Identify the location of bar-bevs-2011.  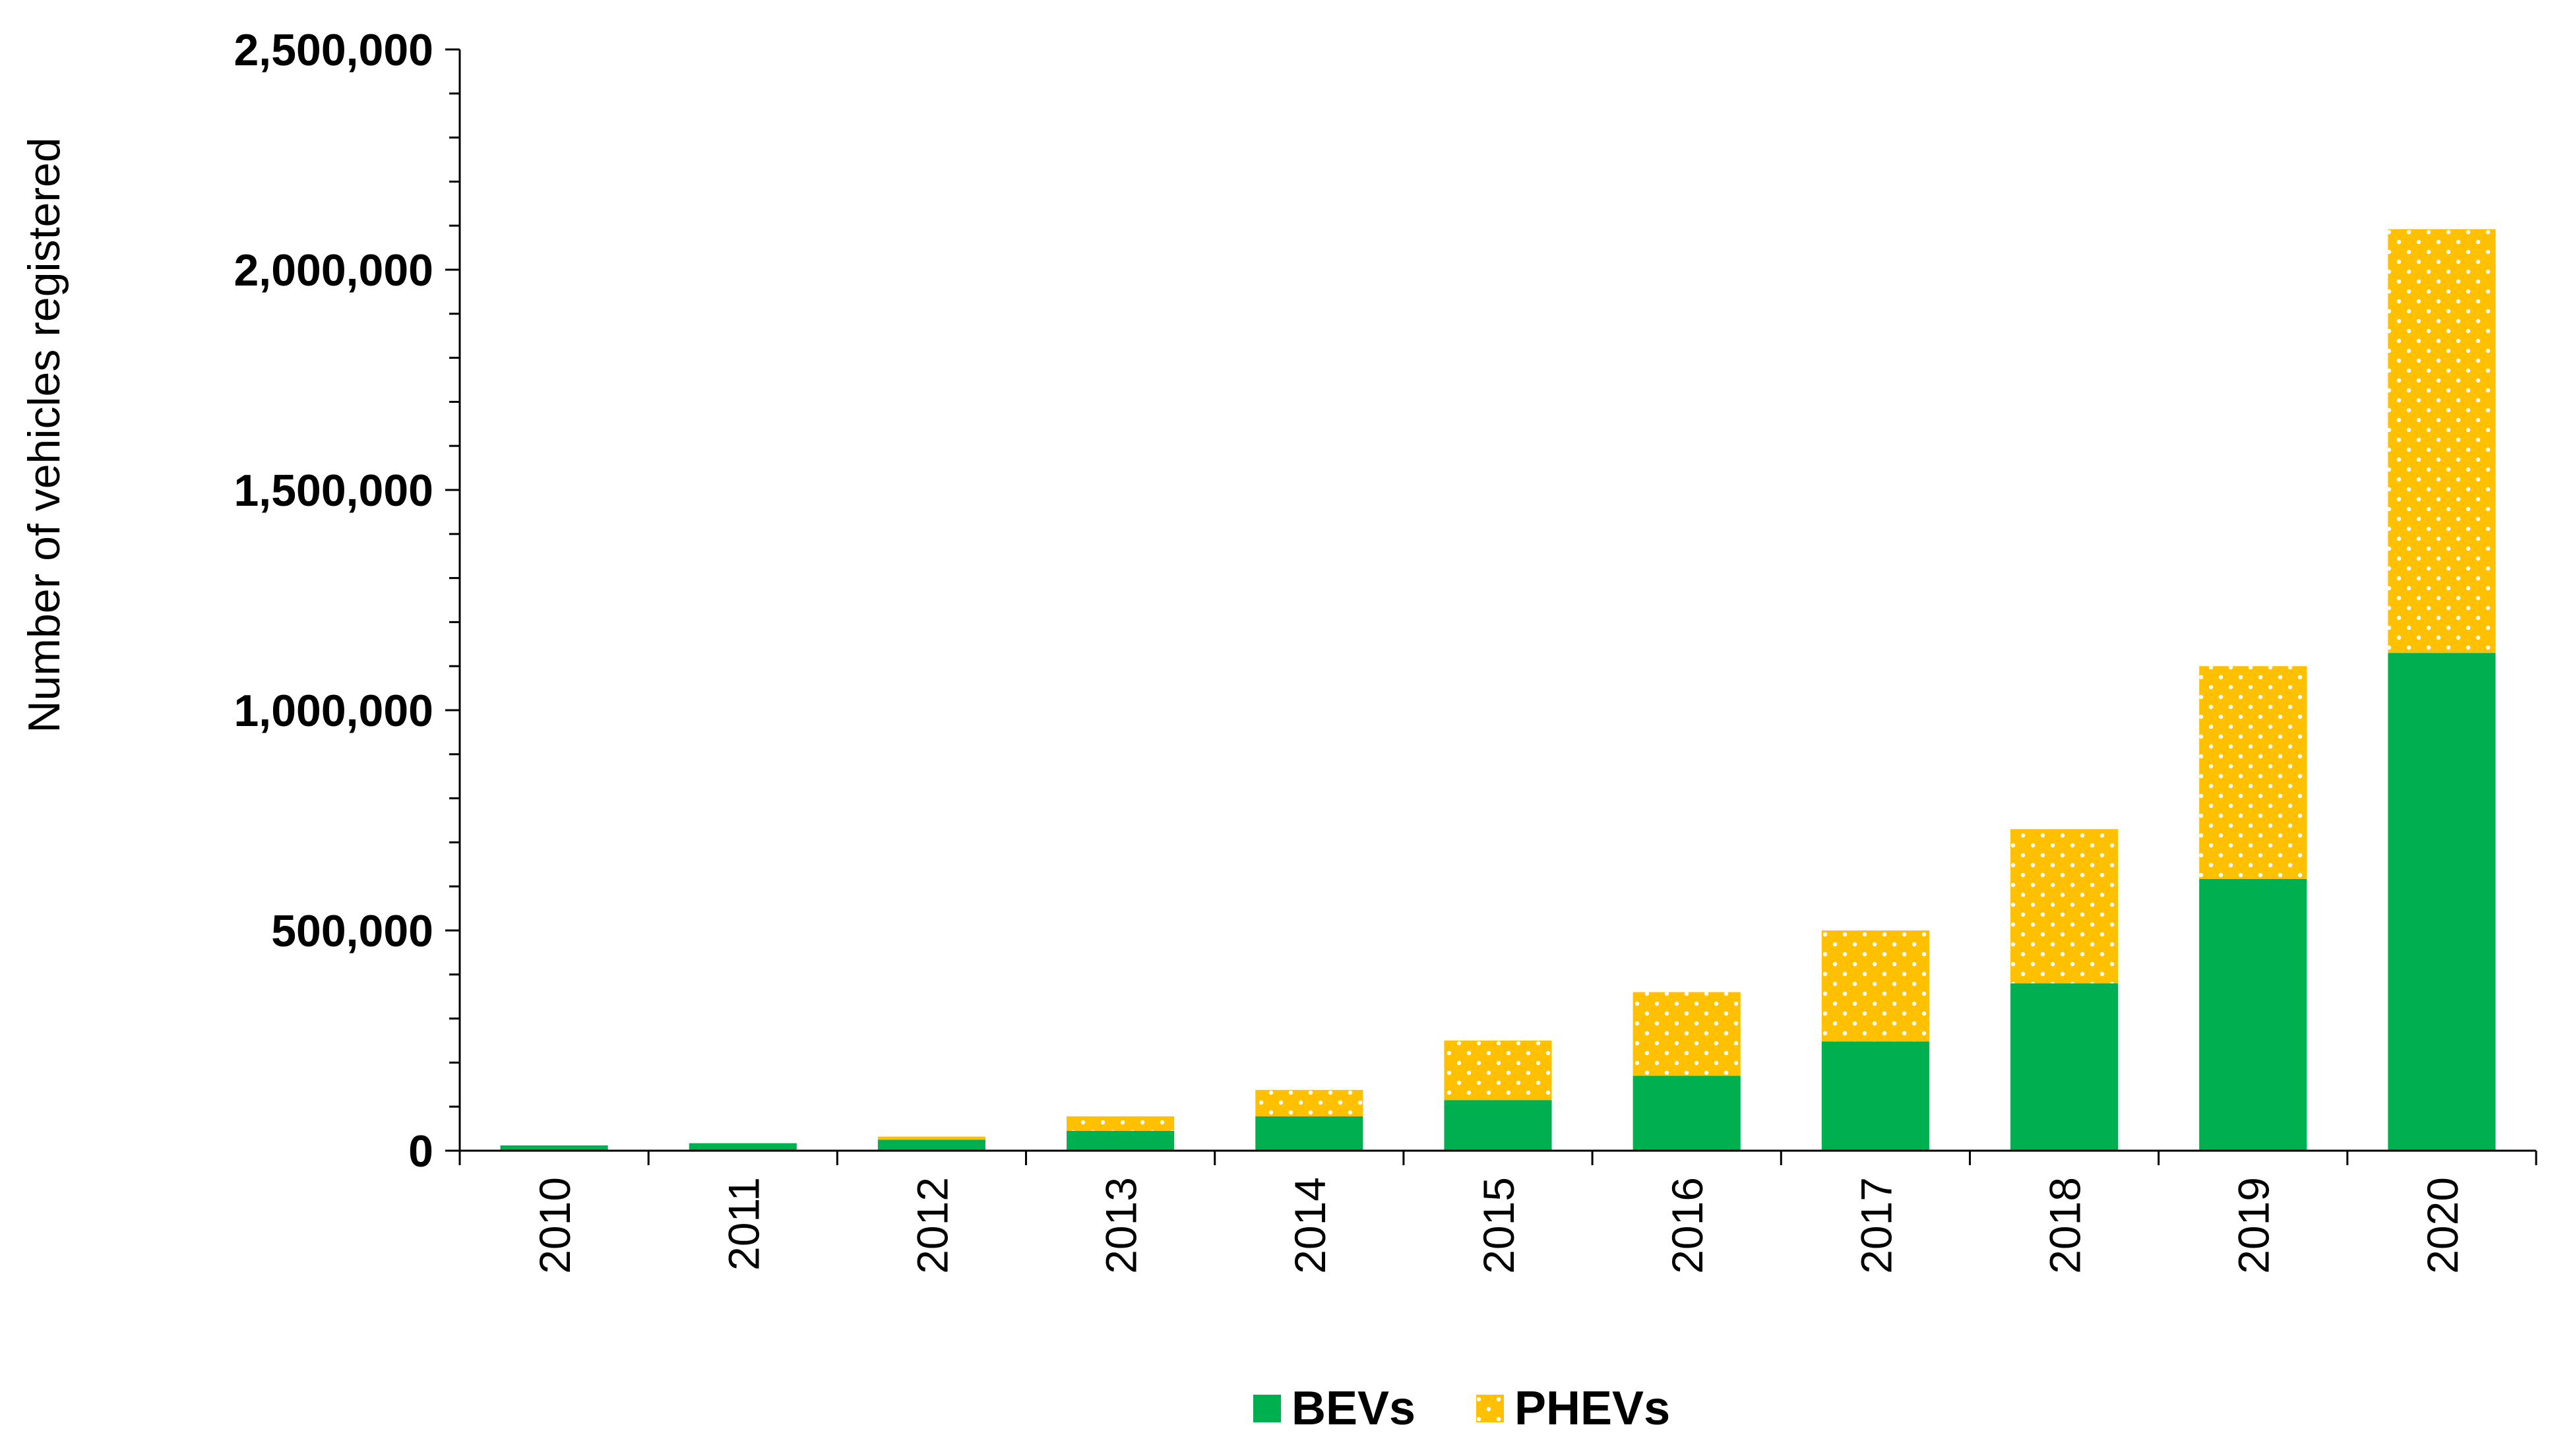
(743, 1147).